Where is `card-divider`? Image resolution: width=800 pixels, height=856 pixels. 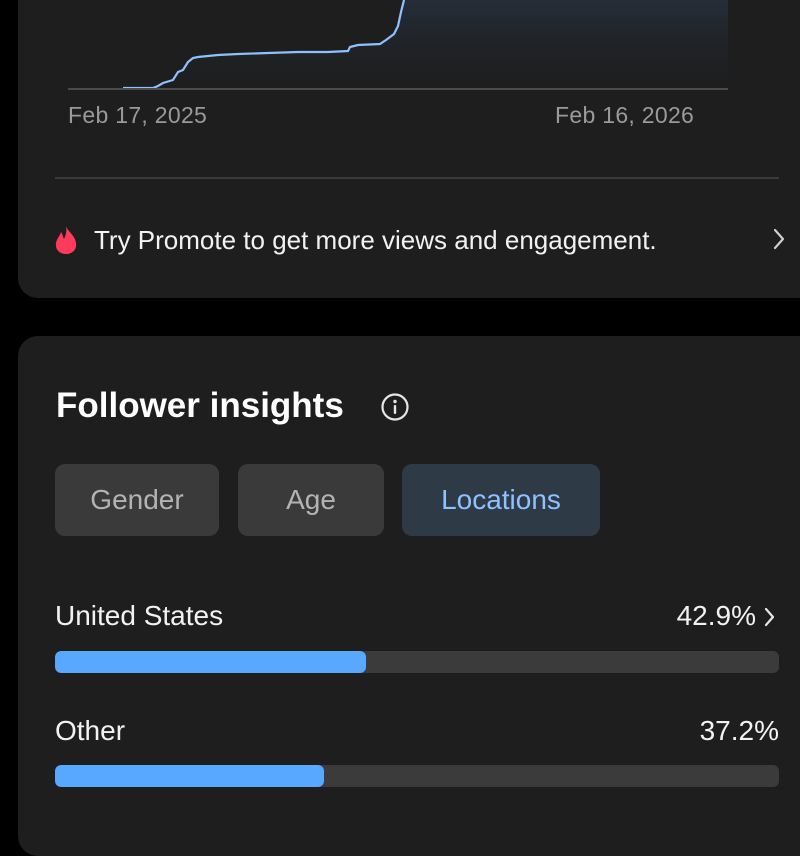
card-divider is located at coordinates (417, 178).